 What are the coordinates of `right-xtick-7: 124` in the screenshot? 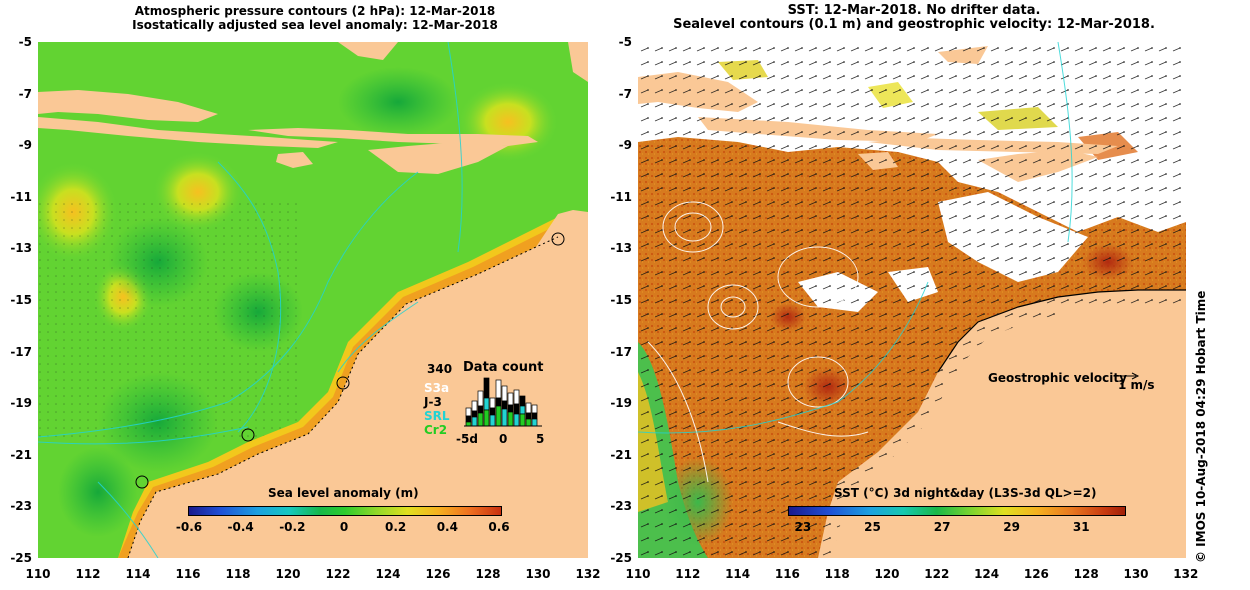 It's located at (987, 574).